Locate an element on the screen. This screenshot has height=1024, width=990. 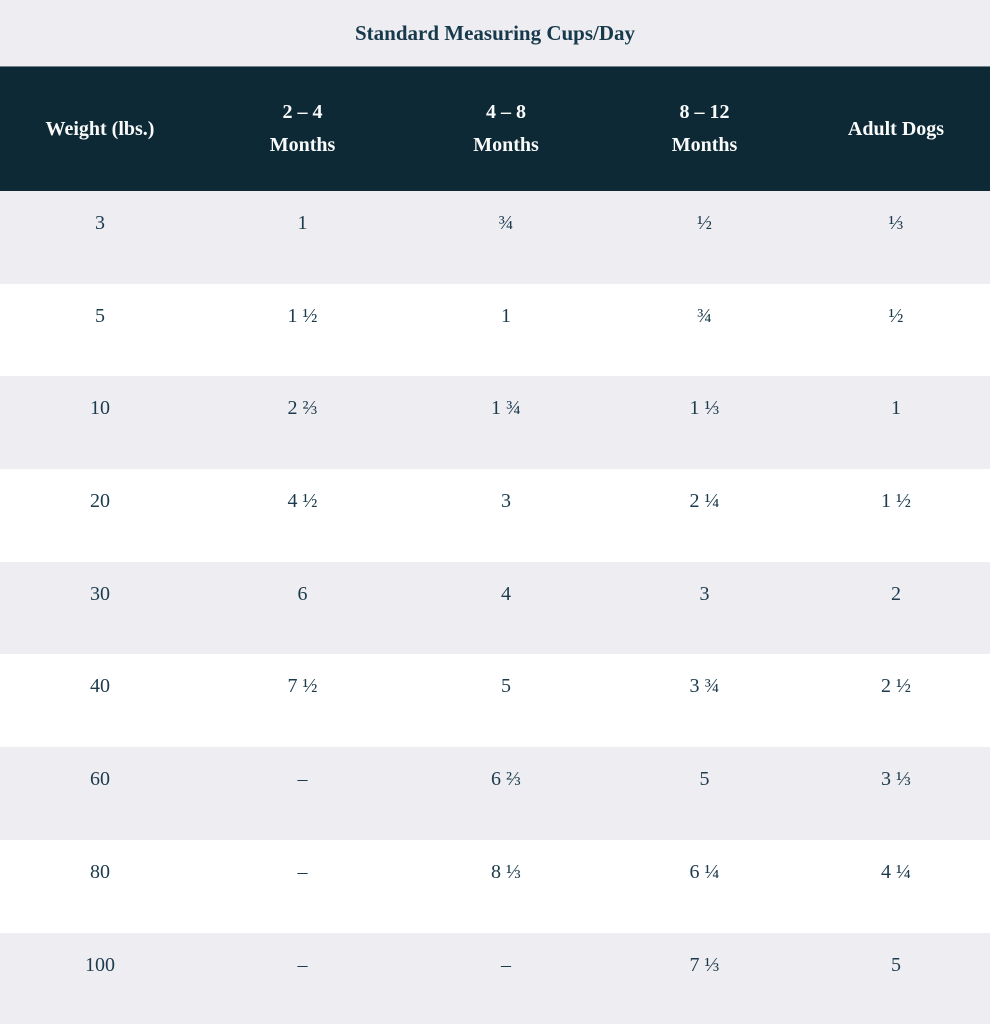
cups-cell: 2 ½ is located at coordinates (896, 701).